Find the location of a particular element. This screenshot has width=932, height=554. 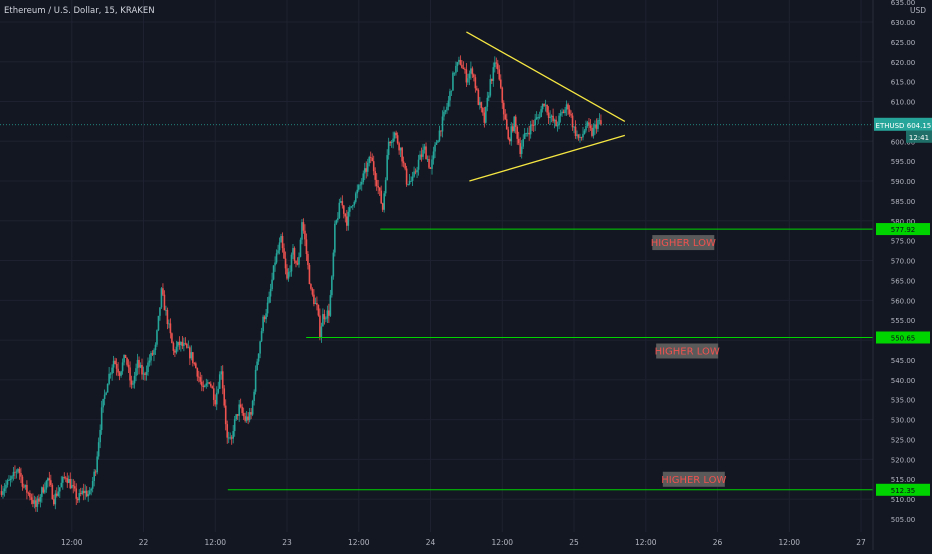

countdown-label: 12:41 is located at coordinates (919, 138).